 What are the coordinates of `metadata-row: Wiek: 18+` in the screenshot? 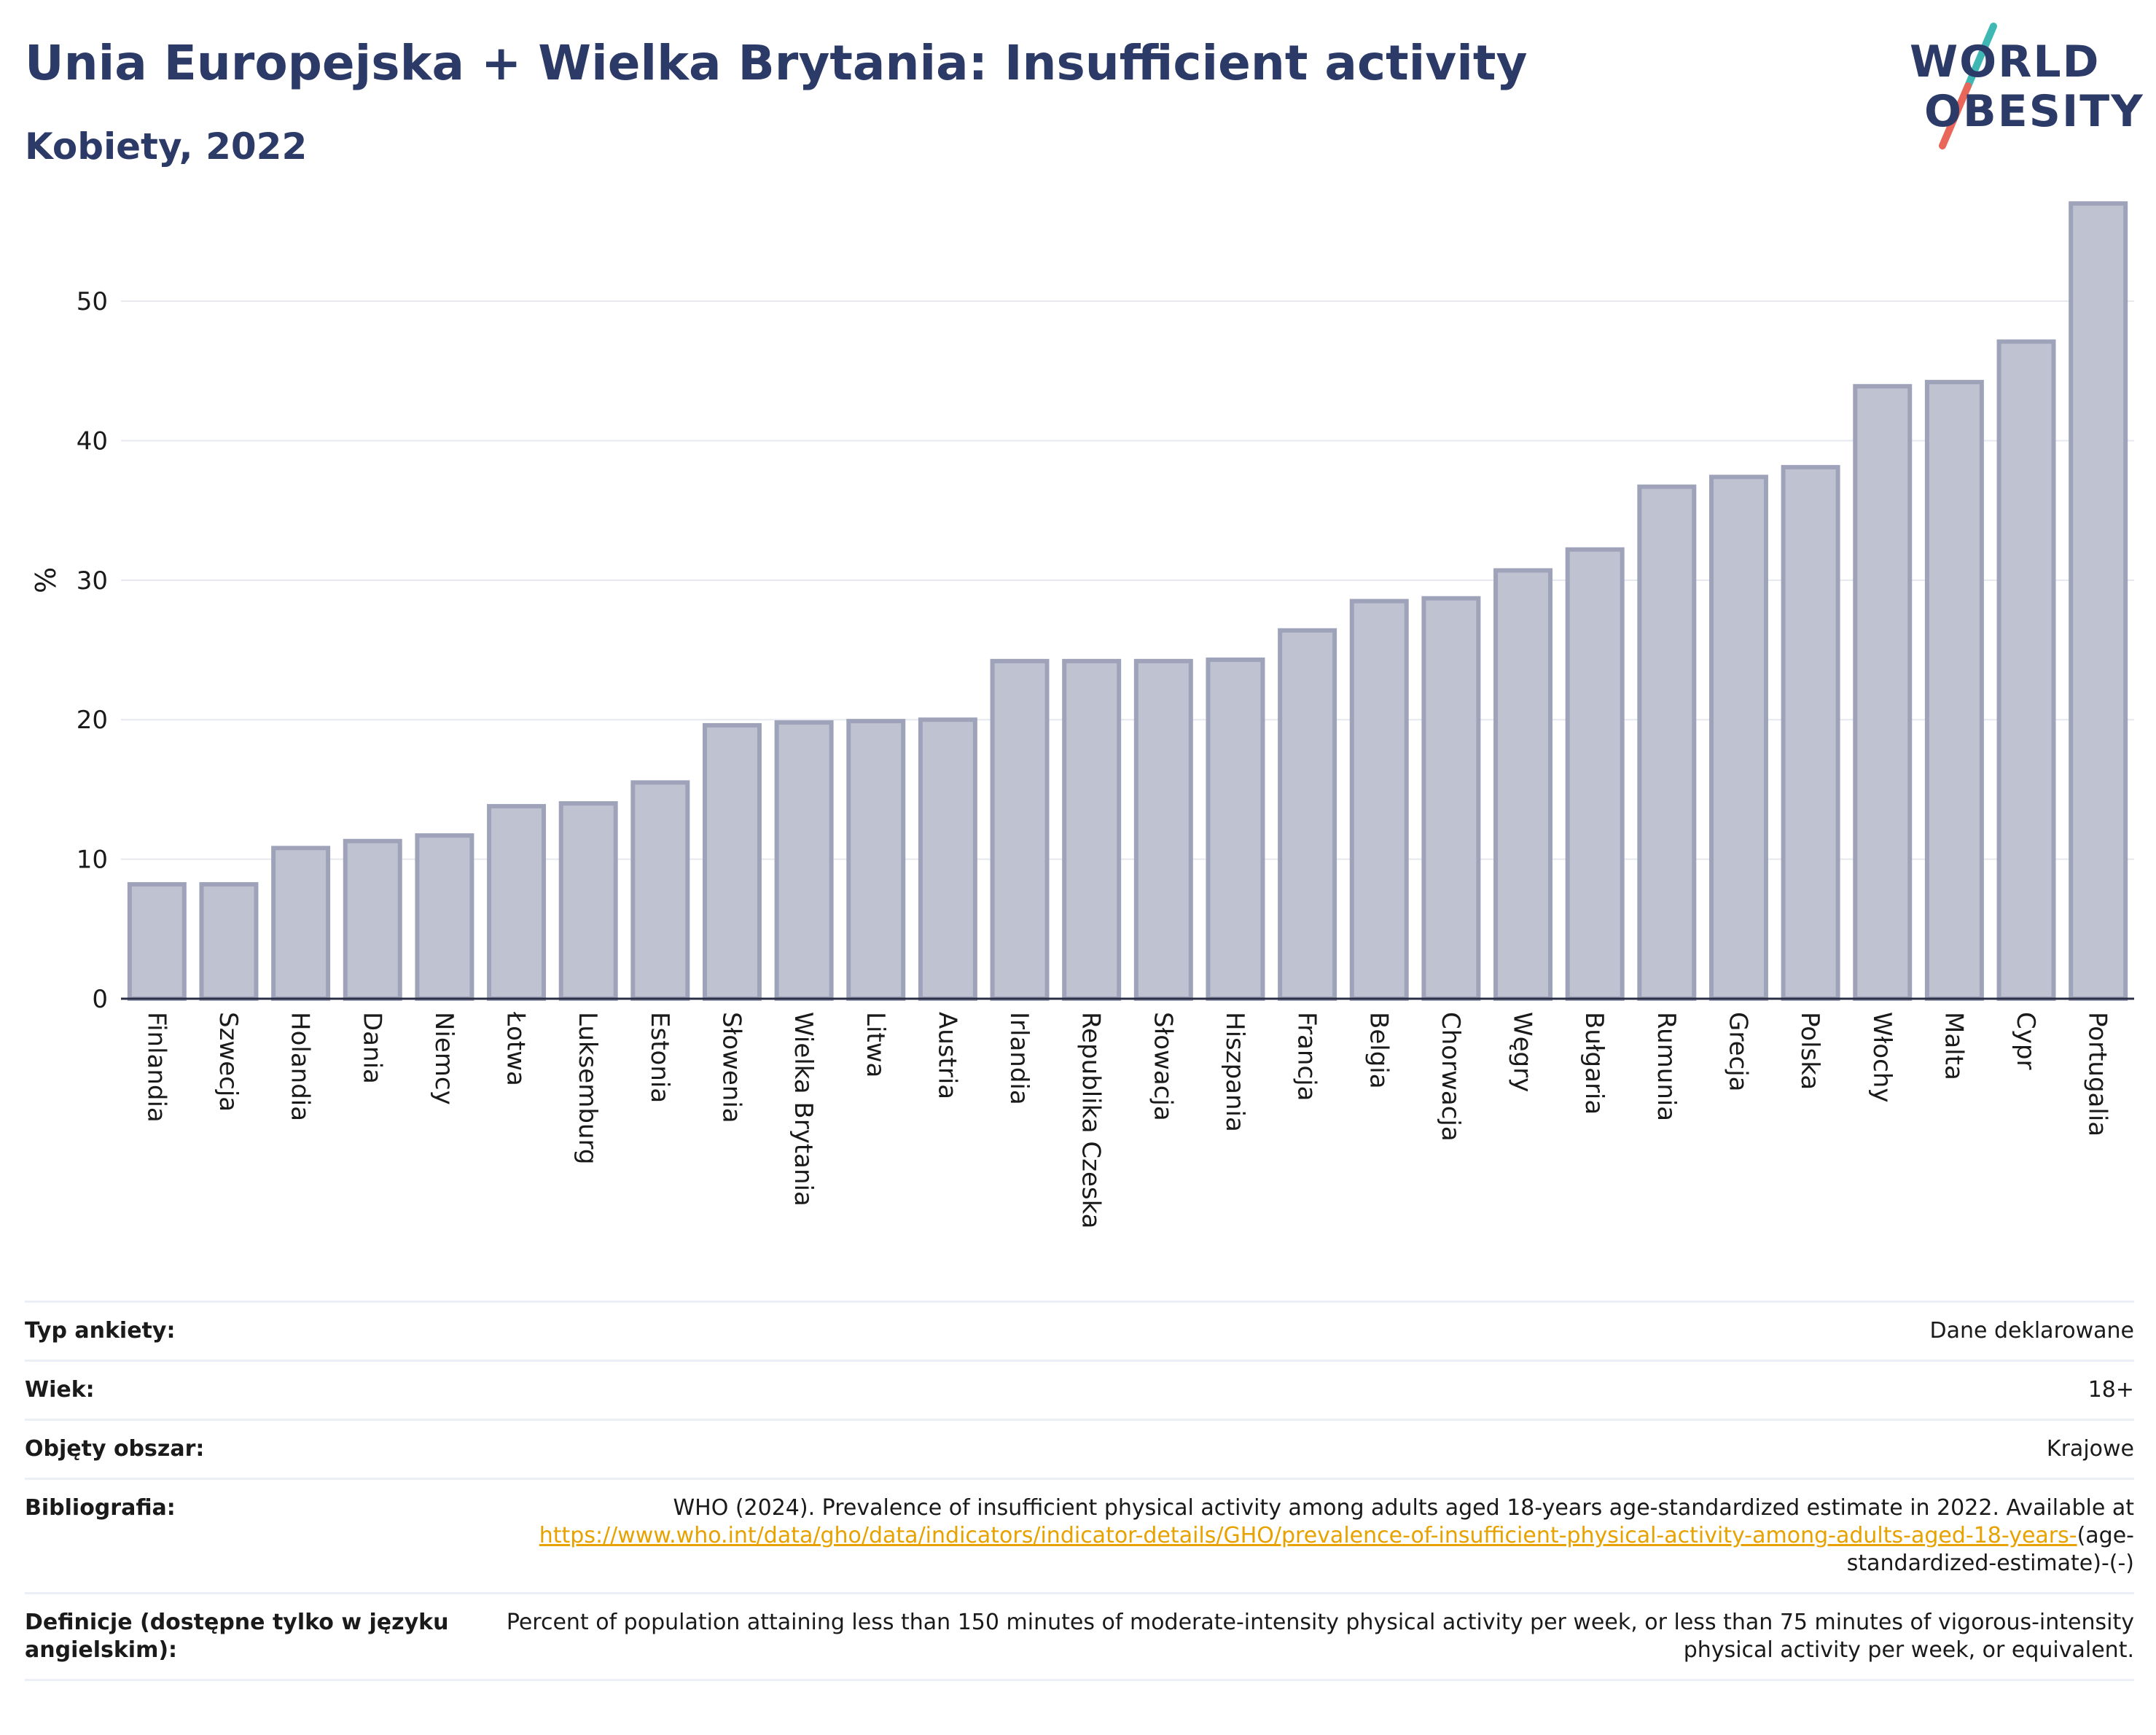 It's located at (1079, 1389).